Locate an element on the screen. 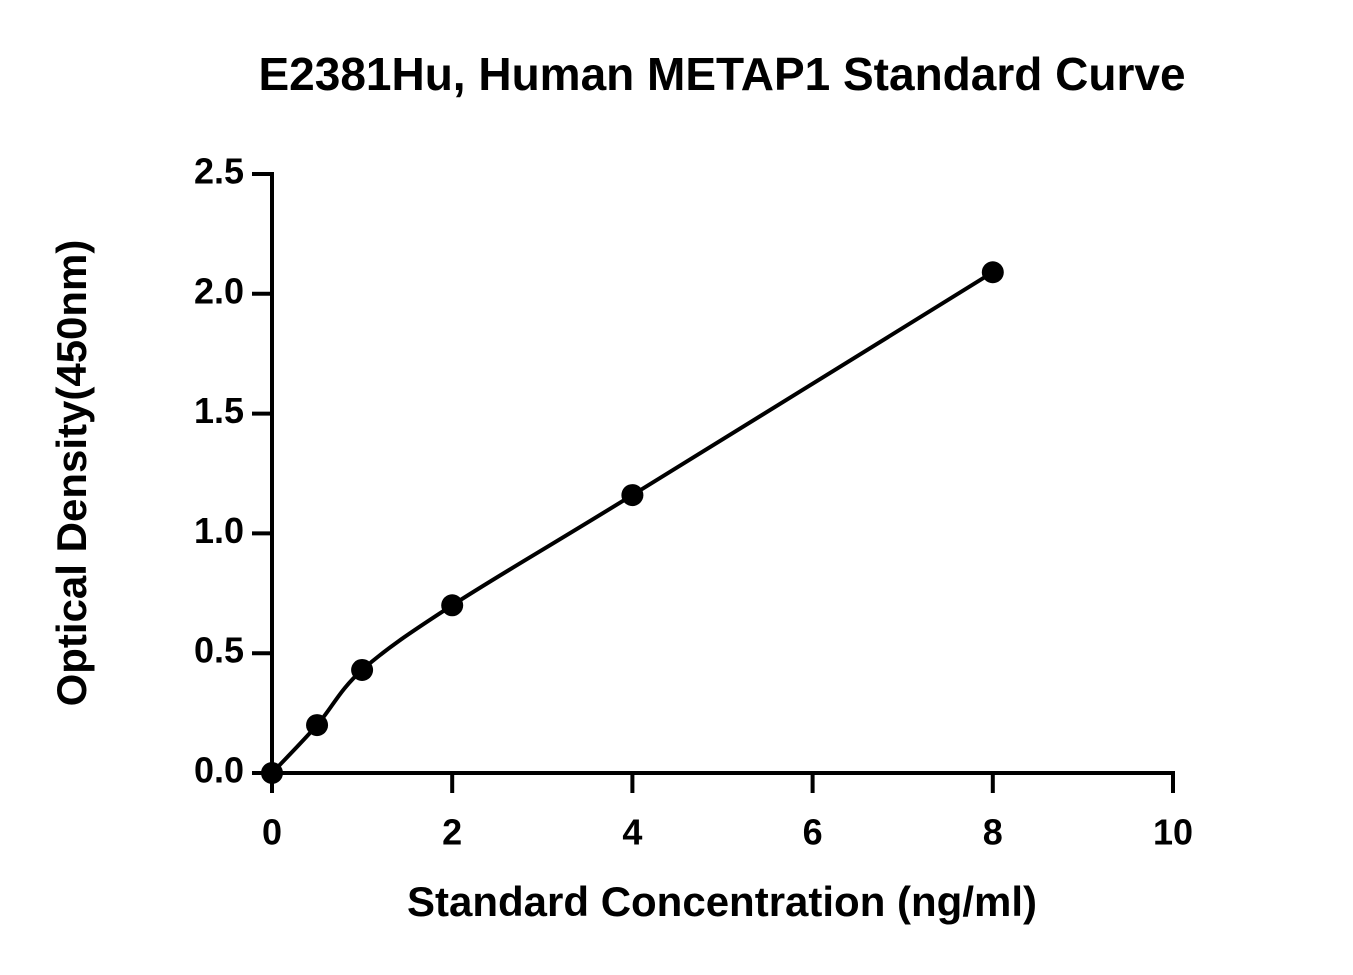  x-tick-label: 8 is located at coordinates (993, 832).